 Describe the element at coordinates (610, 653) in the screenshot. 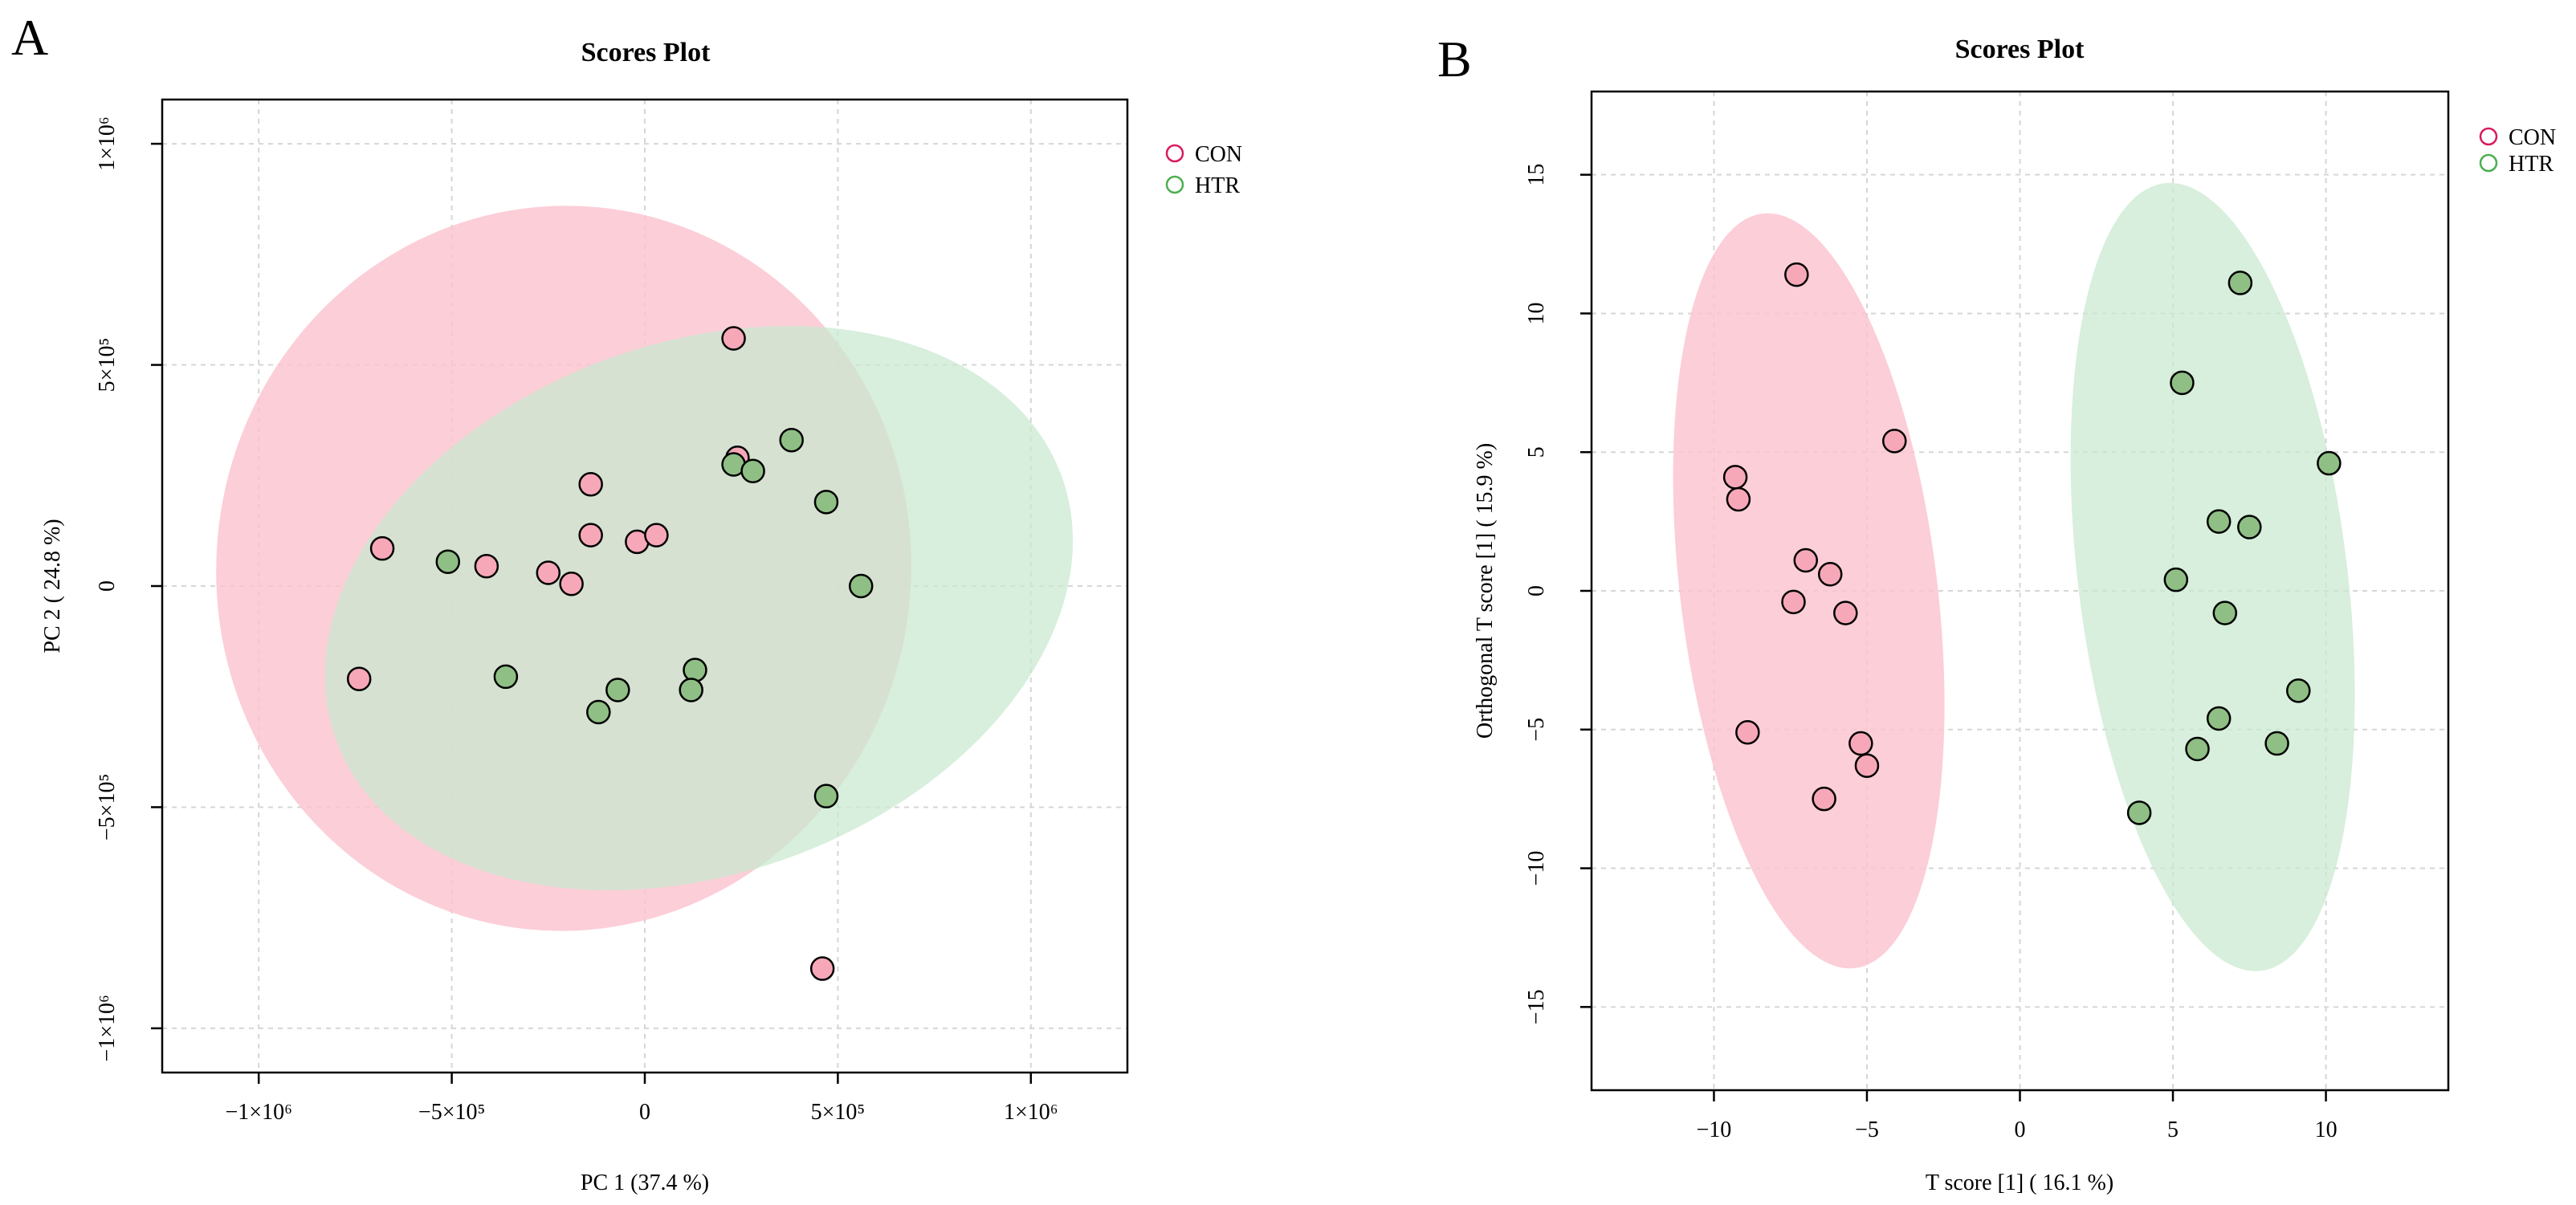

I see `panel-a-points` at that location.